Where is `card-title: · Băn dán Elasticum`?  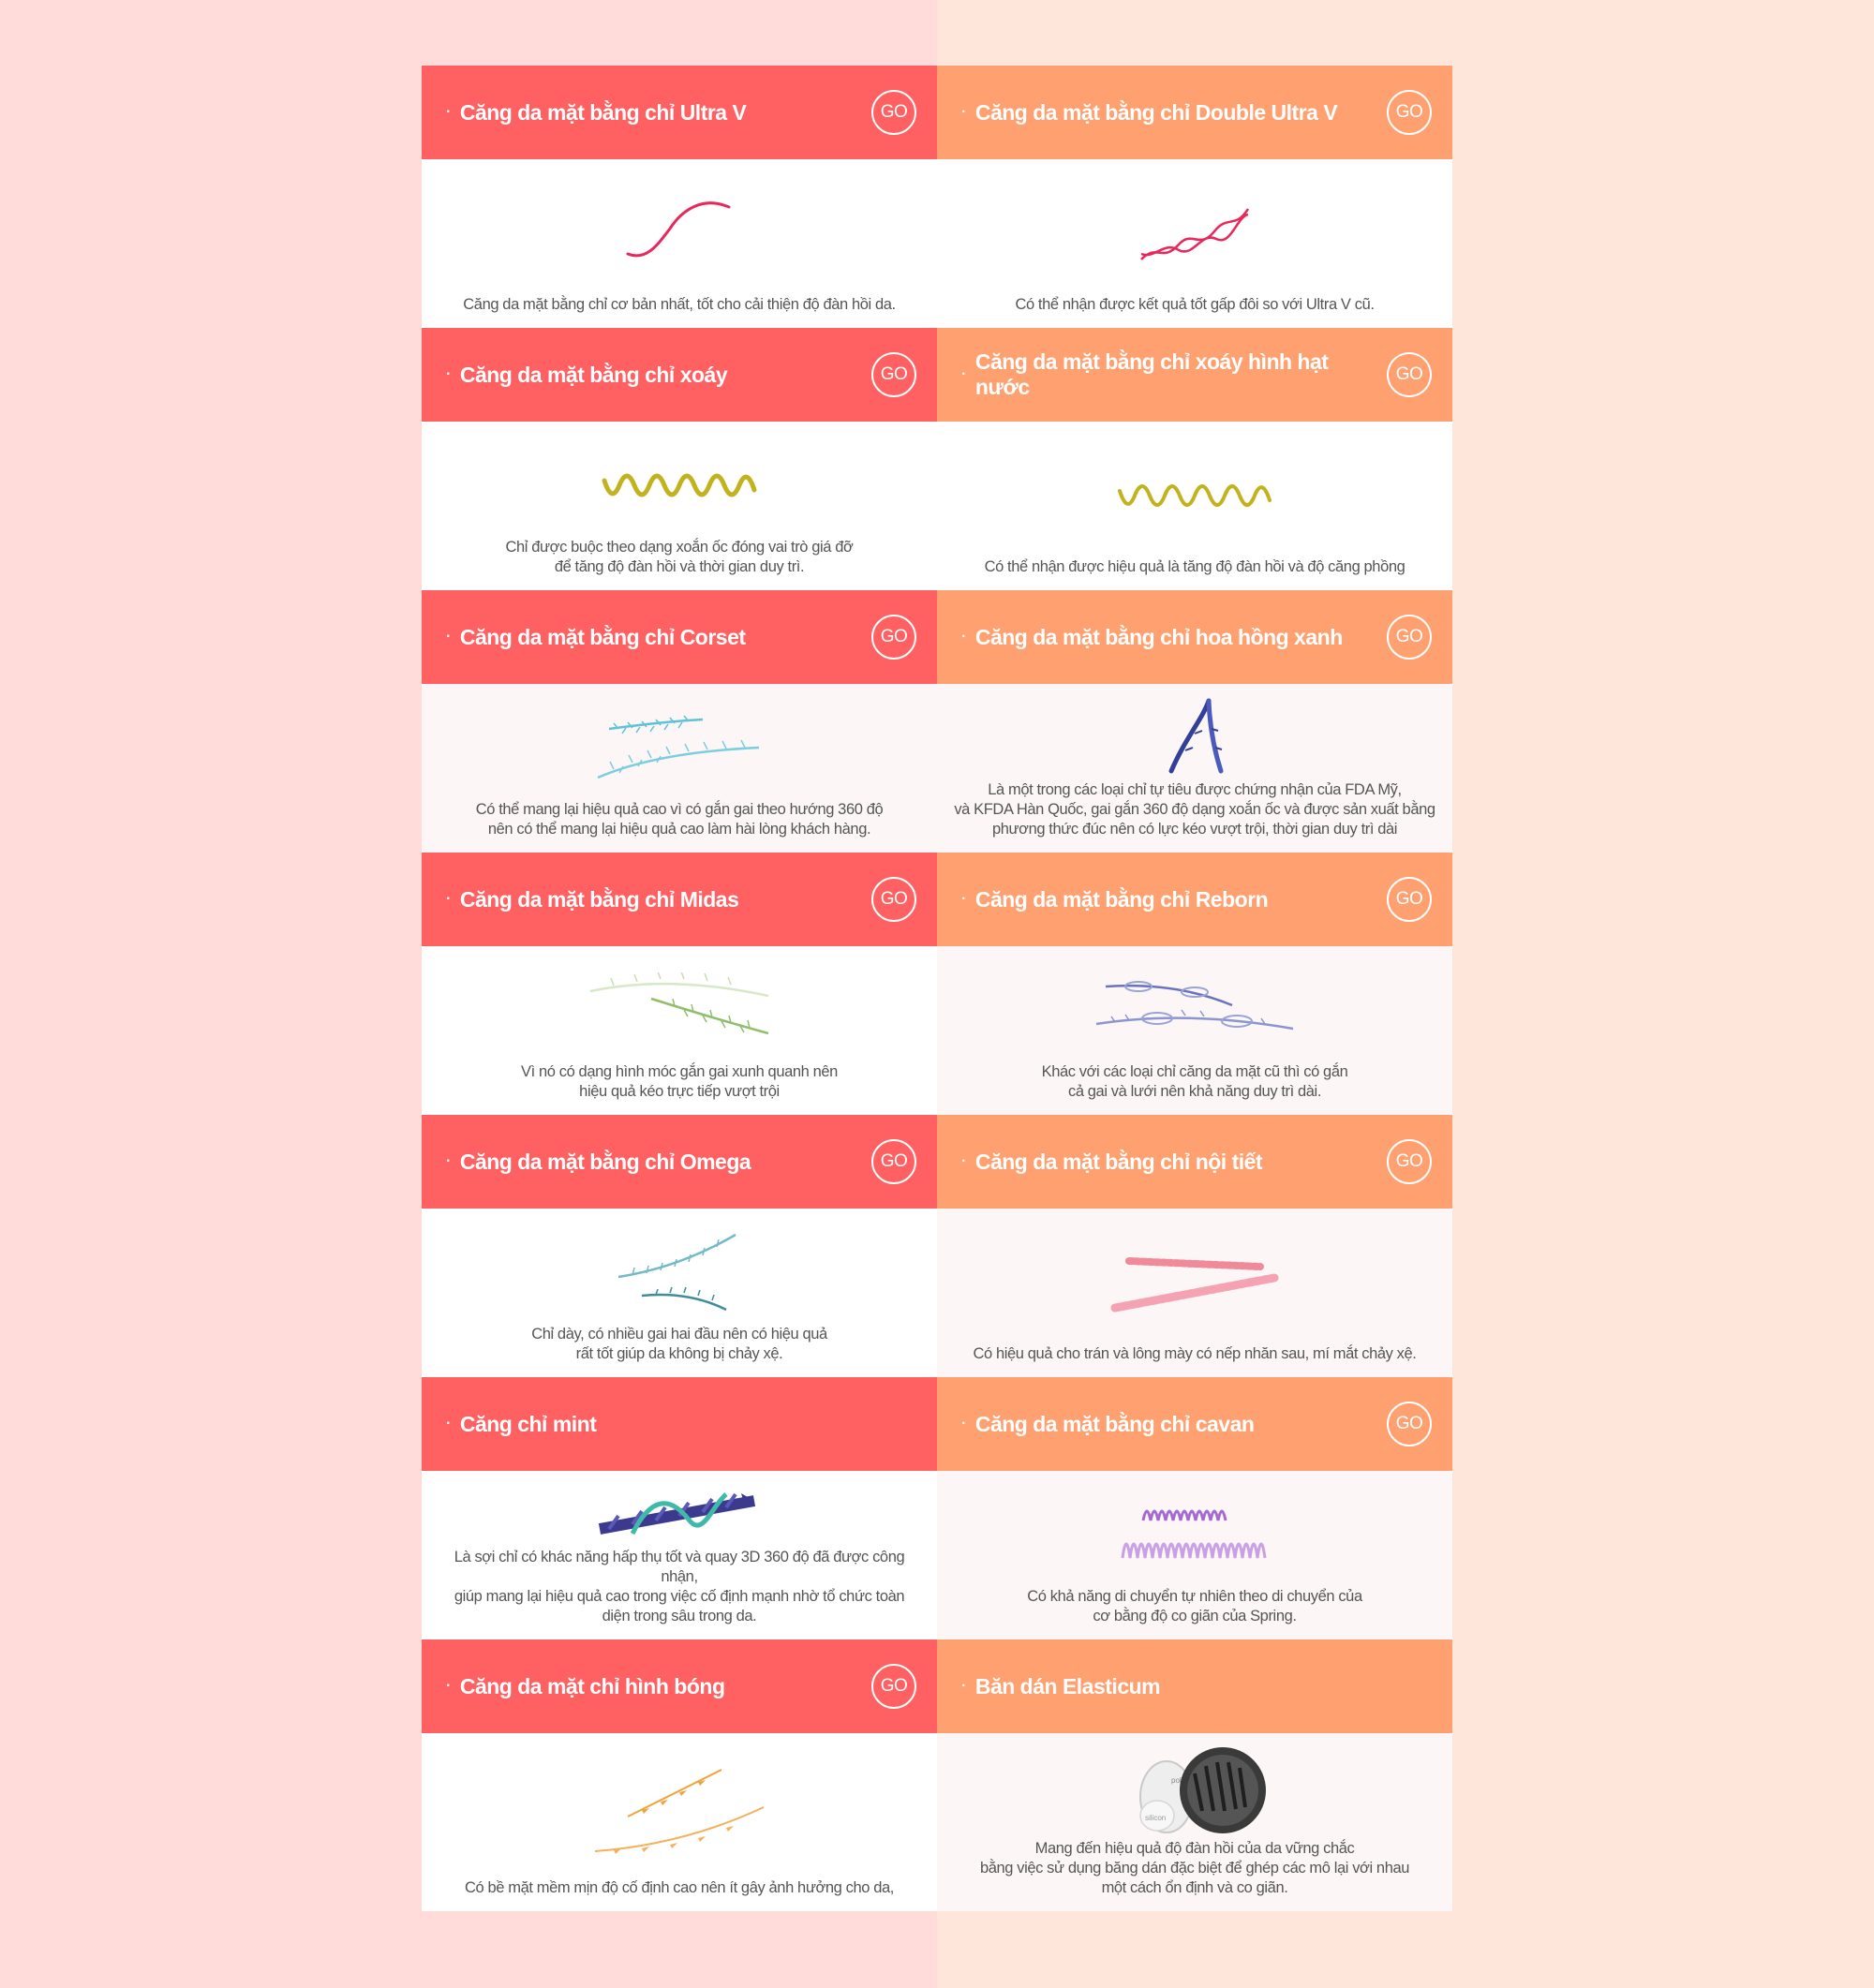
card-title: · Băn dán Elasticum is located at coordinates (1061, 1686).